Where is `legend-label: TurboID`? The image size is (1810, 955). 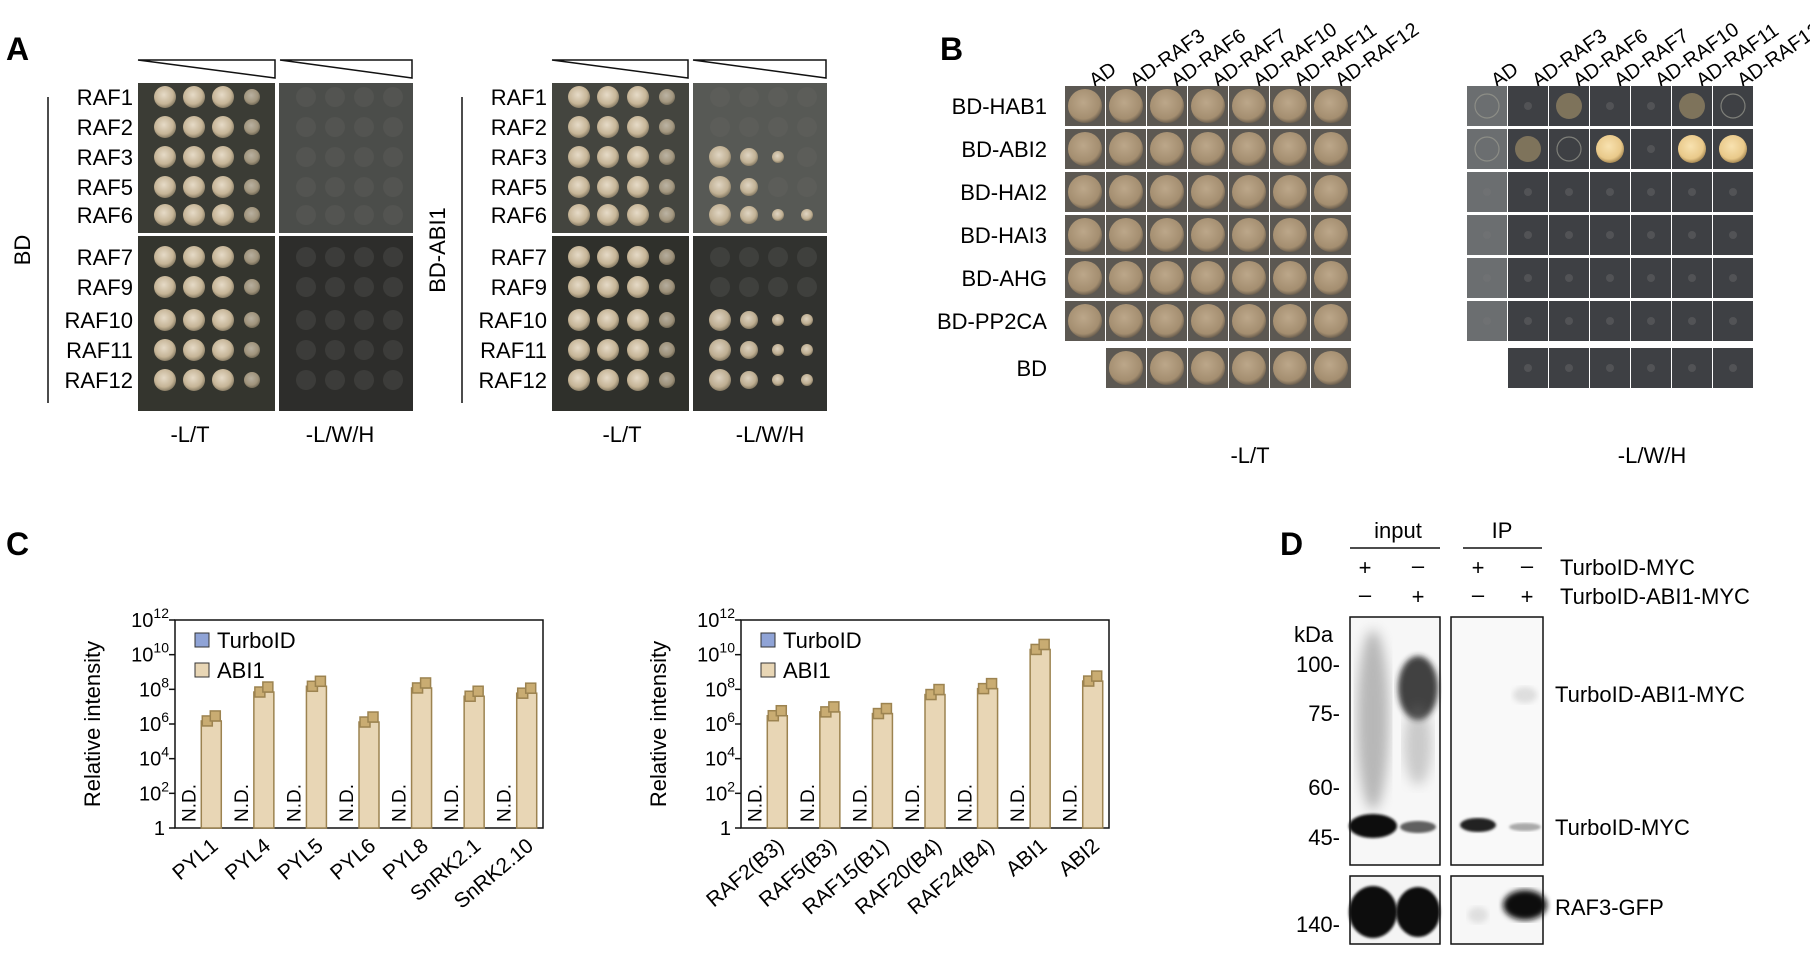
legend-label: TurboID is located at coordinates (822, 640).